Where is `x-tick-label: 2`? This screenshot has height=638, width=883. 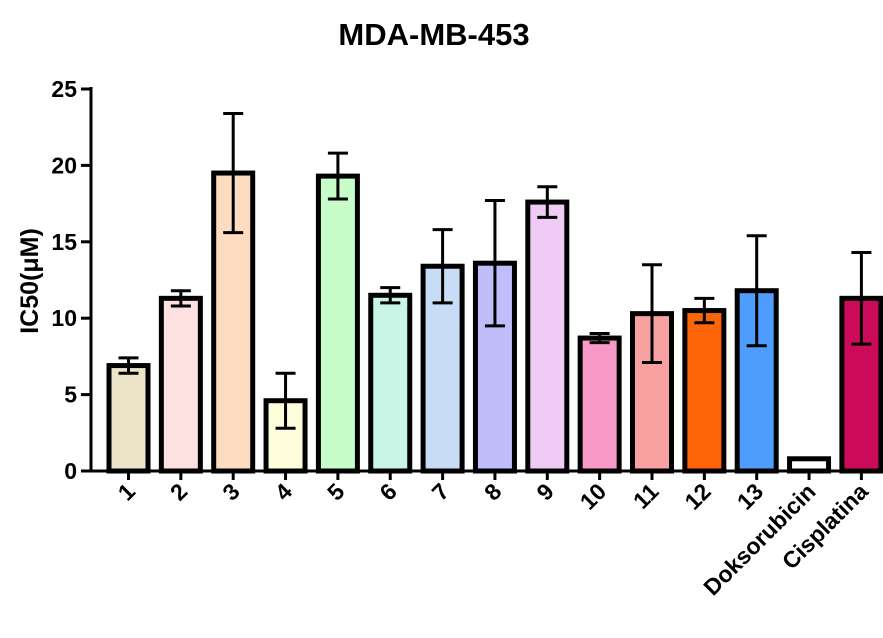
x-tick-label: 2 is located at coordinates (178, 491).